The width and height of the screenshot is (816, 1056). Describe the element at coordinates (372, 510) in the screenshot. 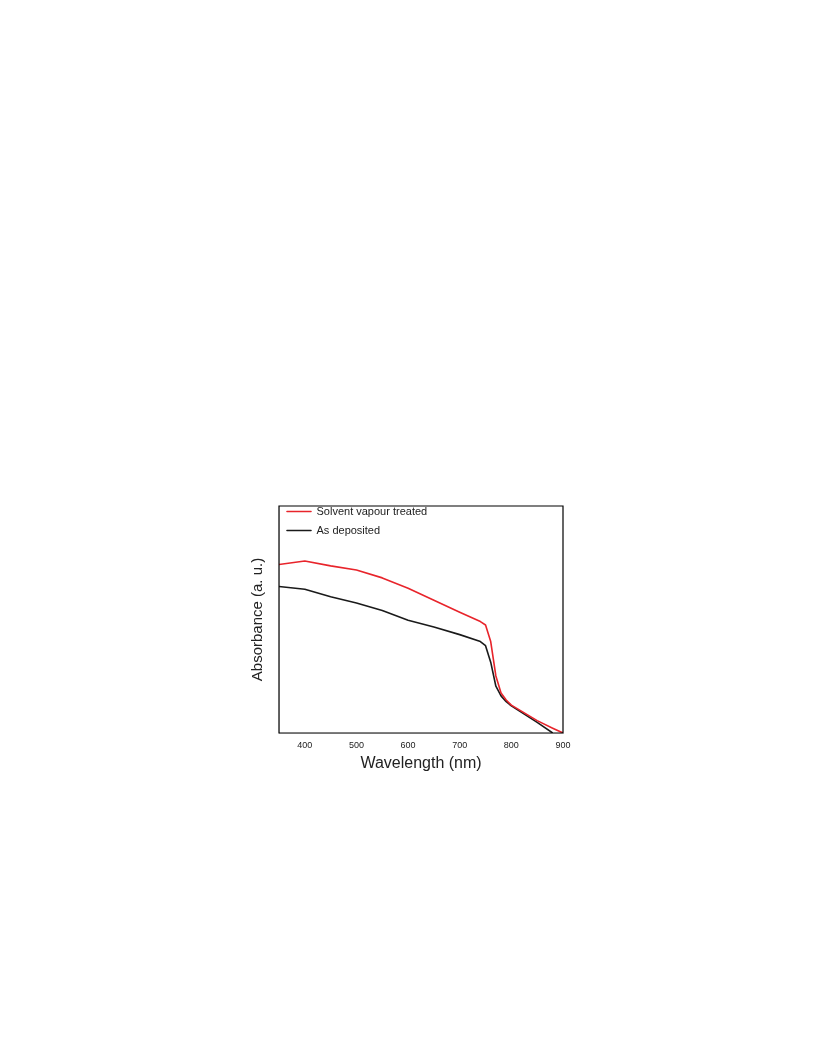

I see `legend-label: Solvent vapour treated` at that location.